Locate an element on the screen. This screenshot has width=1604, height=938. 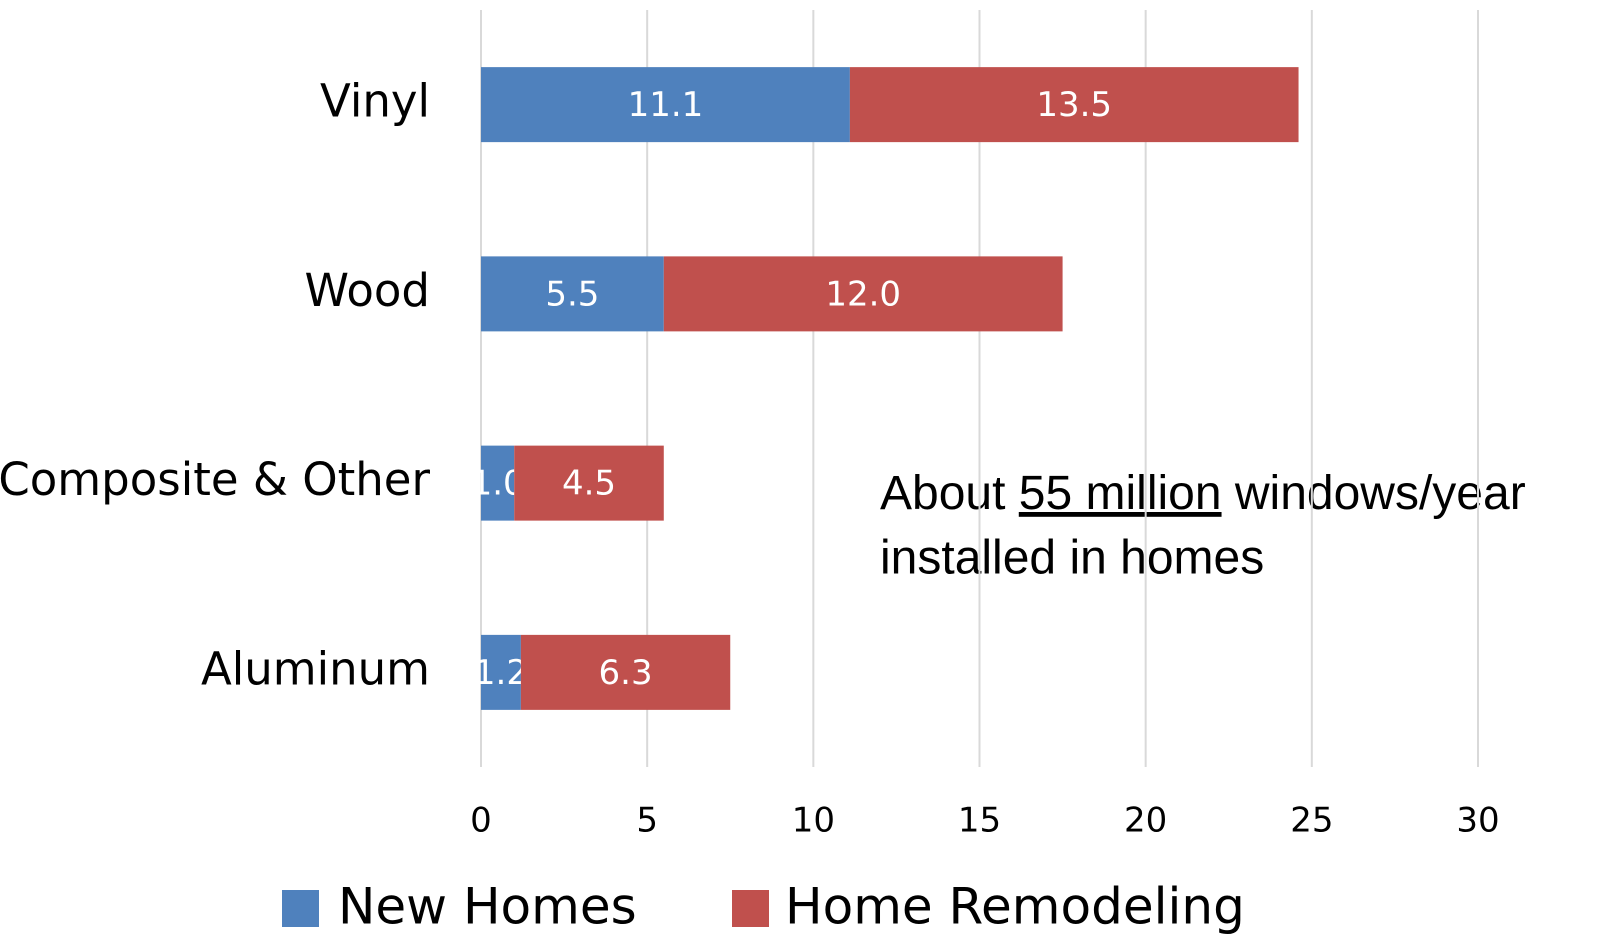
x-tick-label: 5 is located at coordinates (647, 821).